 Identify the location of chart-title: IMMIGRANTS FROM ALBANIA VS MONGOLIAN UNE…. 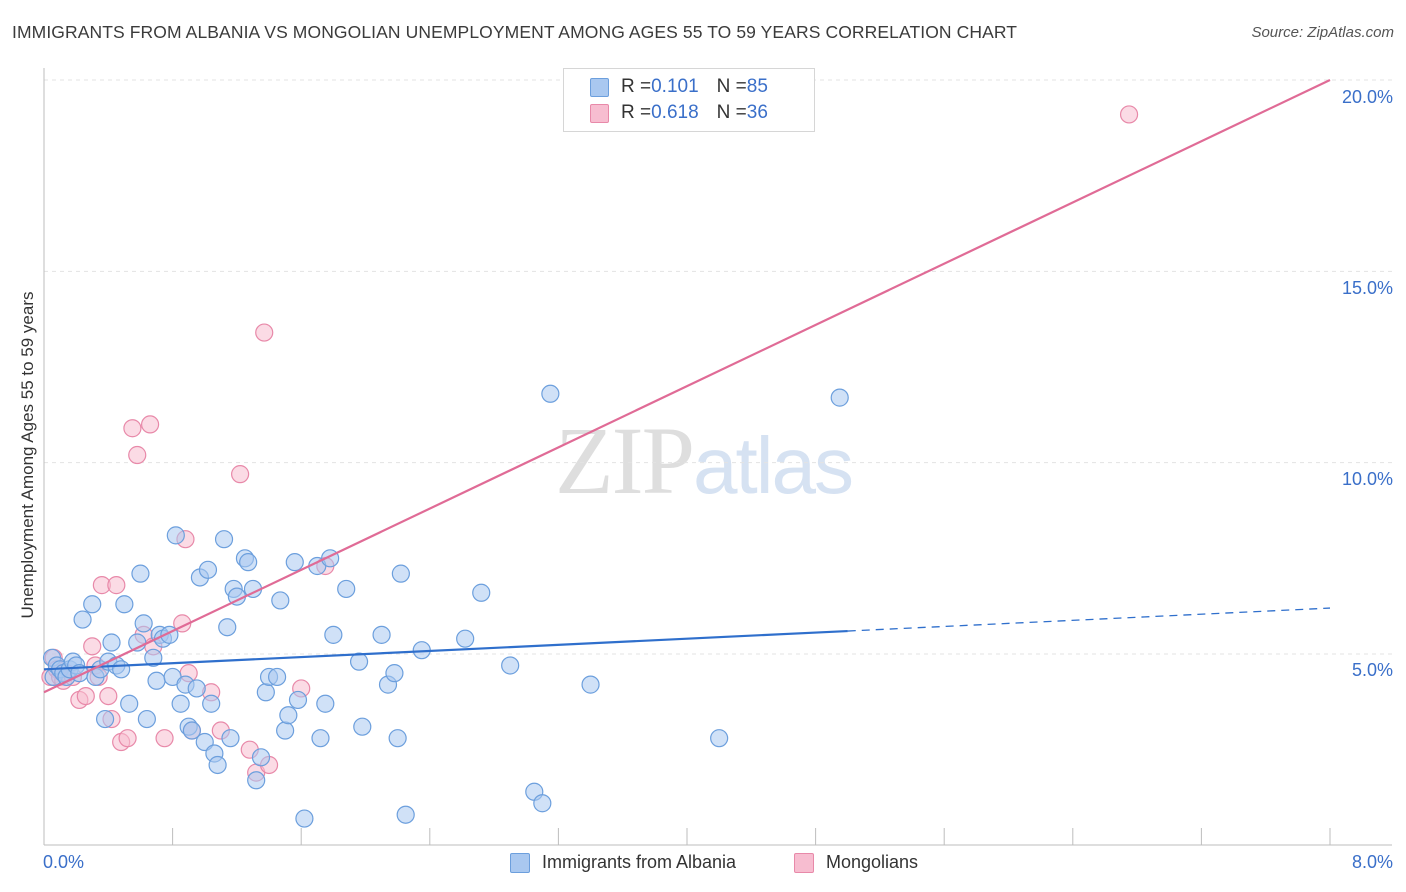
(515, 32).